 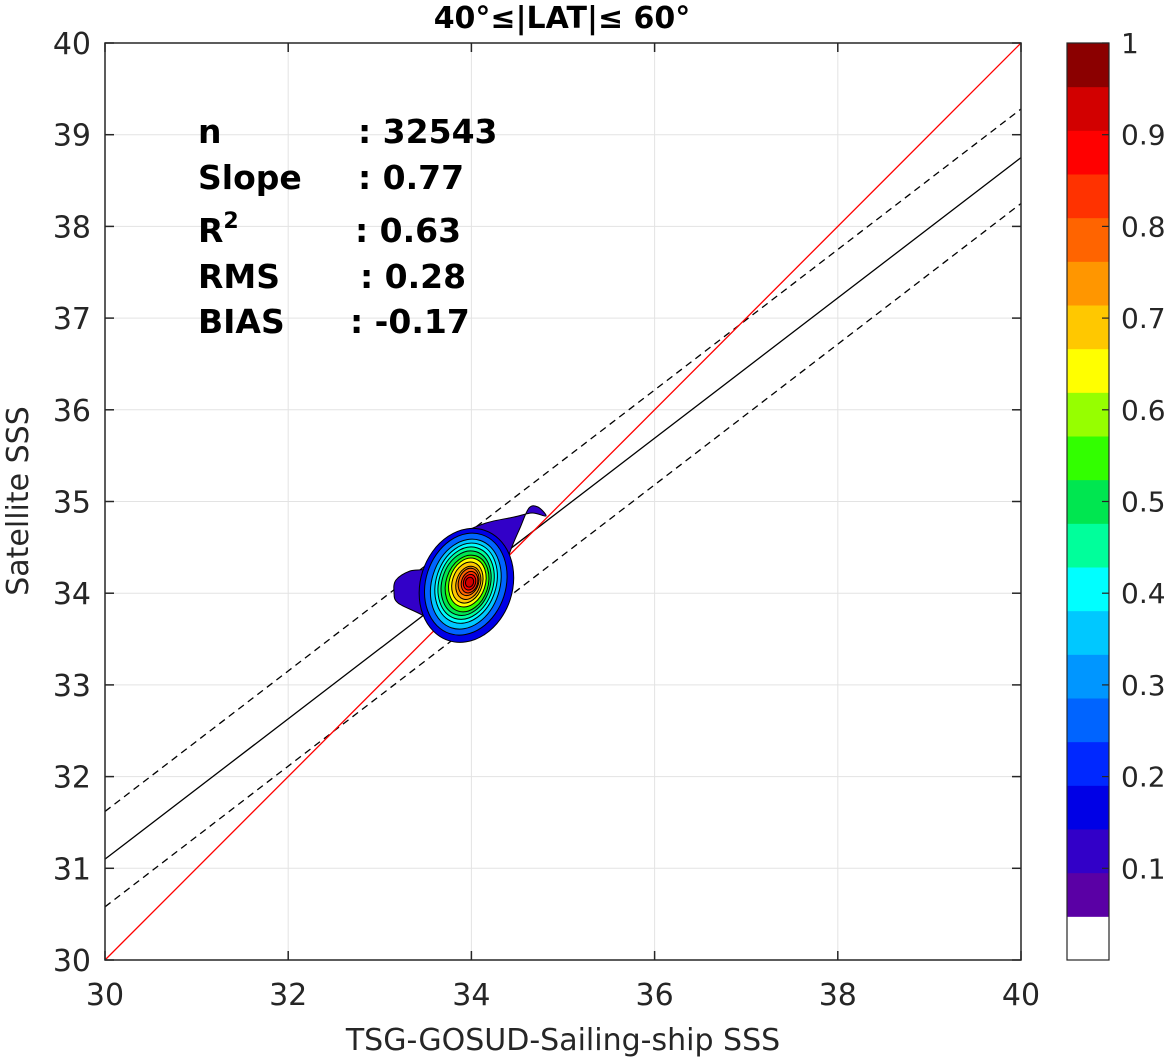 I want to click on y-axis-label: Satellite SSS, so click(x=18, y=501).